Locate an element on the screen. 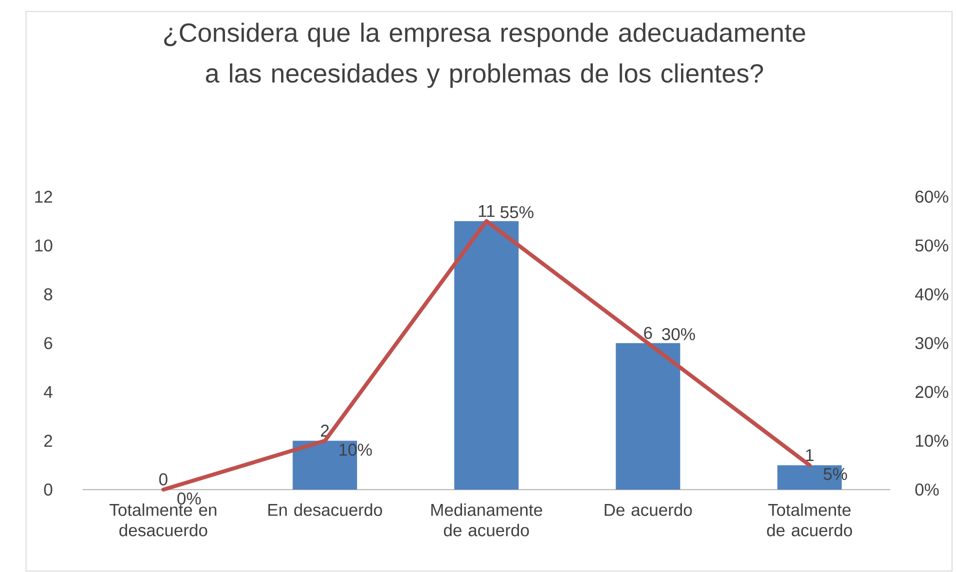  y-tick-label: 4 is located at coordinates (48, 392).